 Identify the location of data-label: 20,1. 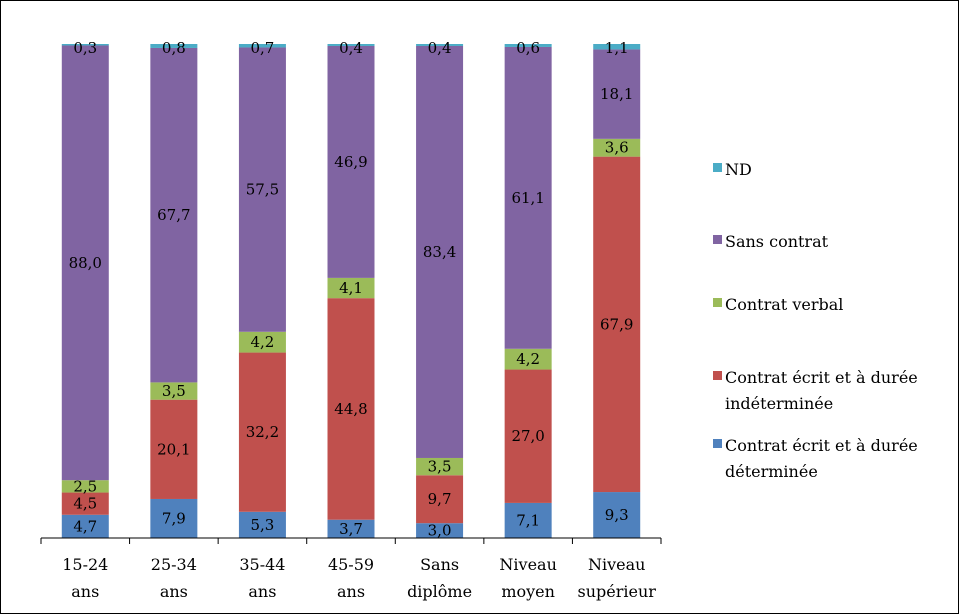
(173, 449).